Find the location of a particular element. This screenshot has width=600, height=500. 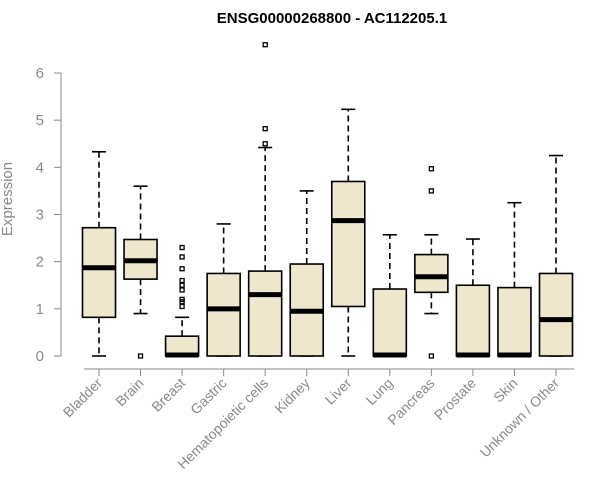

x-tick-label: Liver is located at coordinates (338, 391).